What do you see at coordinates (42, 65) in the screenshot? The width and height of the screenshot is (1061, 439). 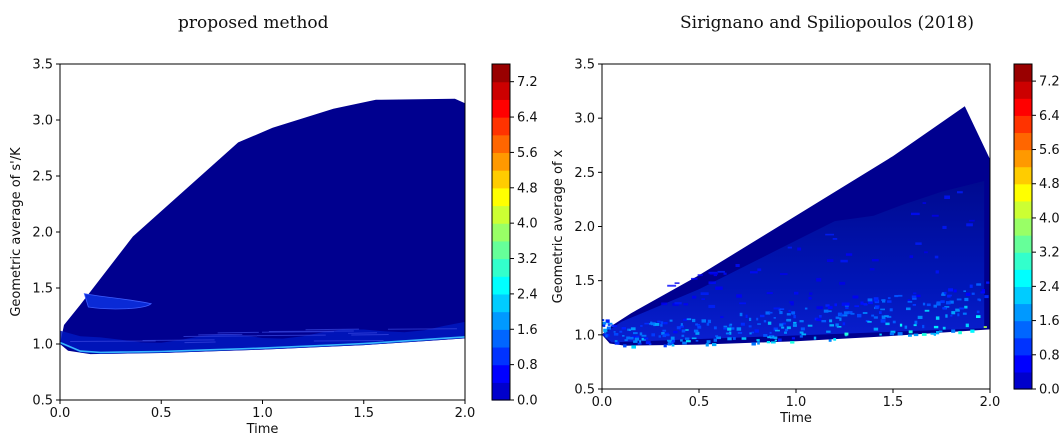 I see `y-tick-label: 3.5` at bounding box center [42, 65].